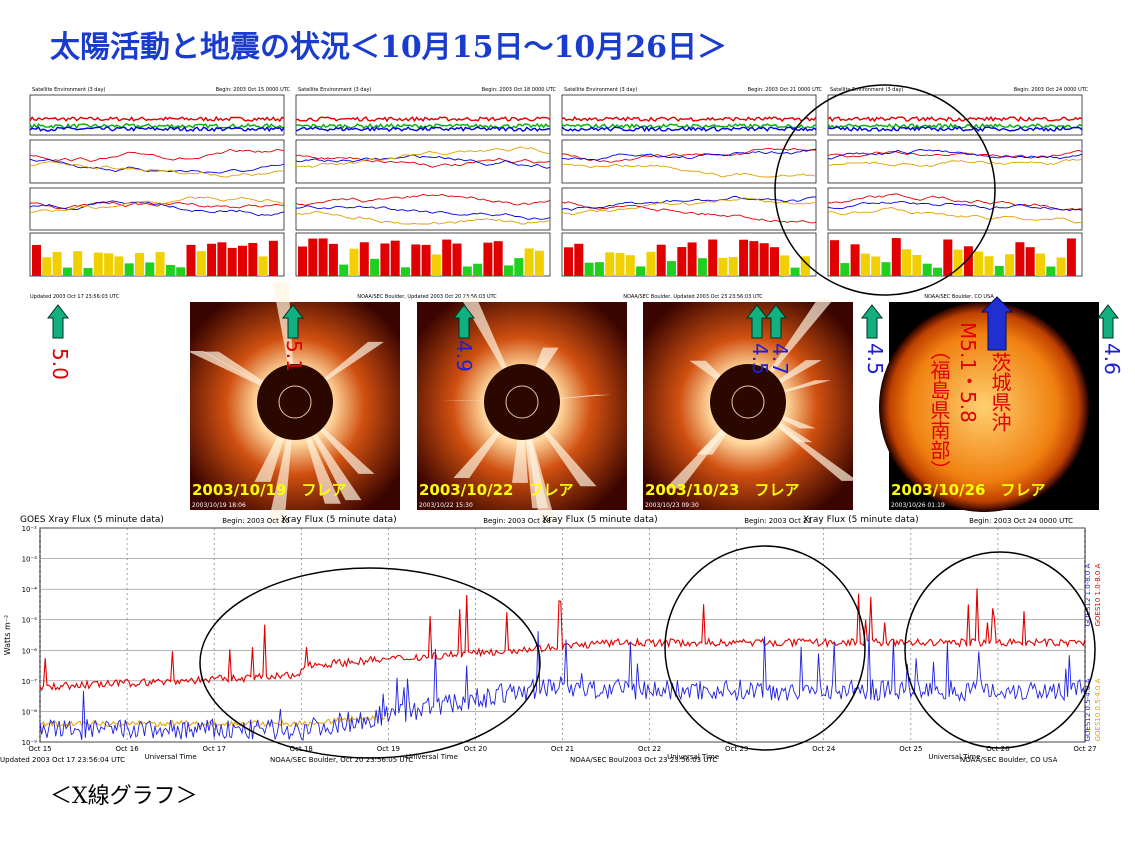 Image resolution: width=1135 pixels, height=850 pixels. I want to click on x-tick-label: Oct 26, so click(998, 749).